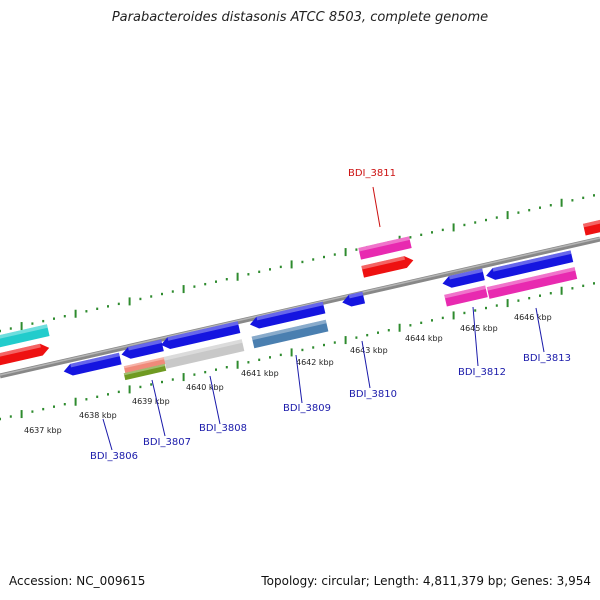 The image size is (600, 600). I want to click on feature-gray-shine, so click(203, 350).